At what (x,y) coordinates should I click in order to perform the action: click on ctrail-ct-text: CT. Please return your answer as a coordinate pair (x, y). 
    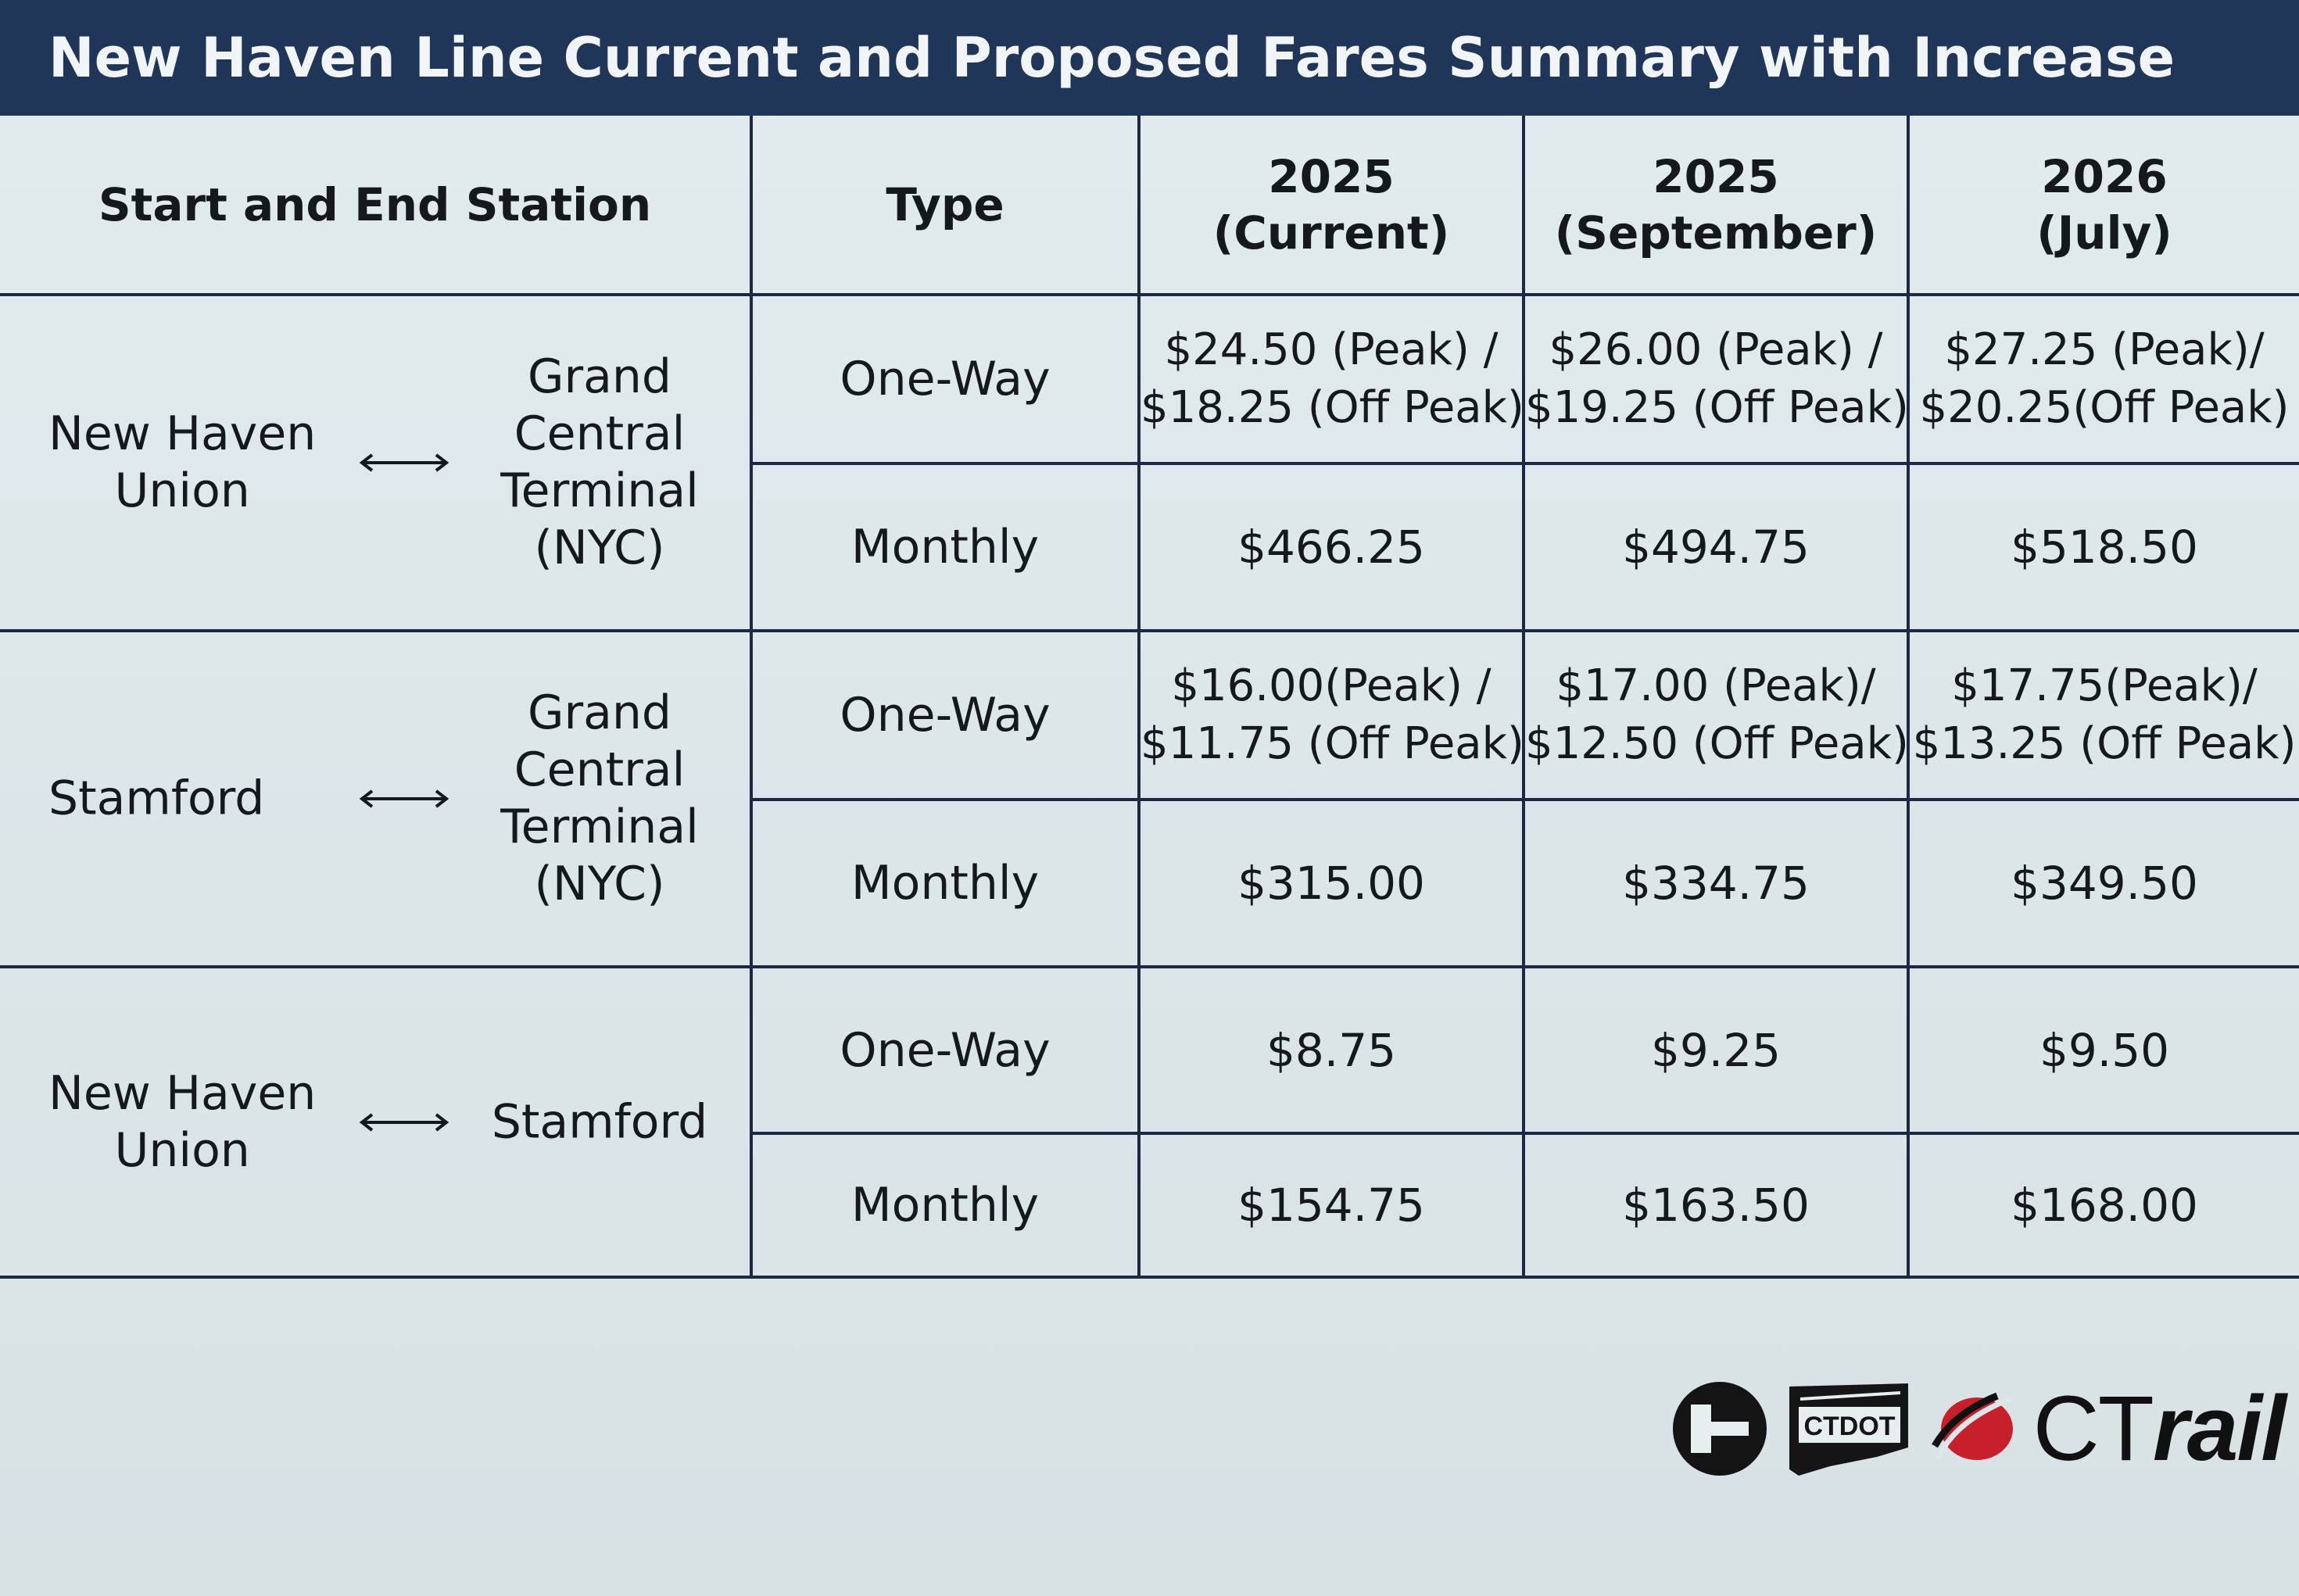
    Looking at the image, I should click on (2093, 1428).